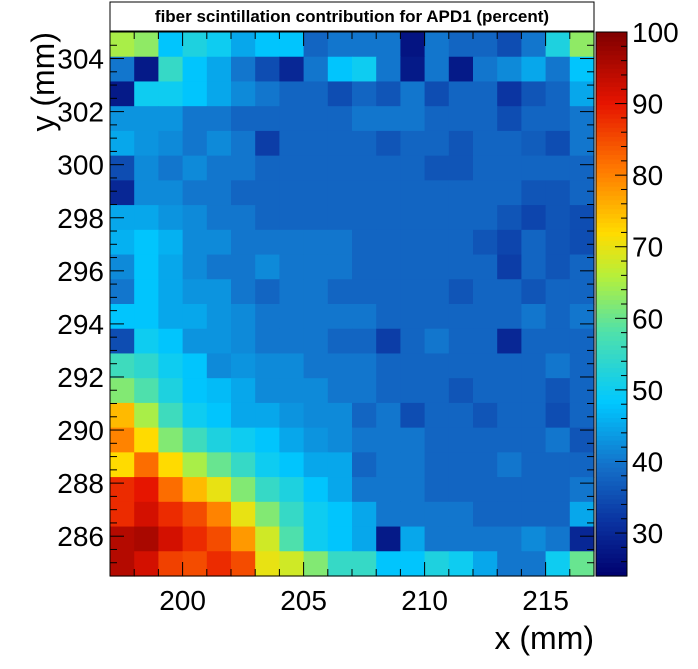 The height and width of the screenshot is (669, 698). Describe the element at coordinates (647, 247) in the screenshot. I see `colorbar-tick-label: 70` at that location.